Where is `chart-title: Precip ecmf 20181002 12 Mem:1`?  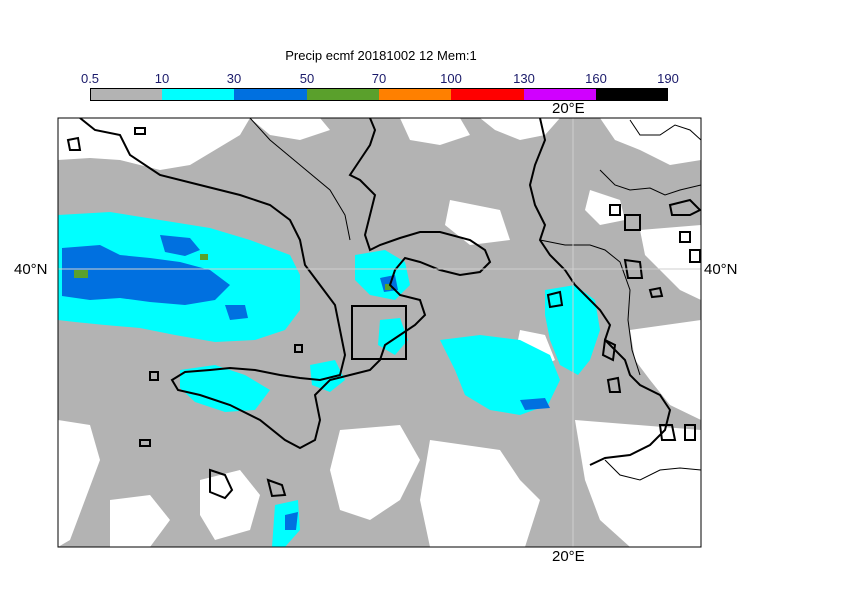 chart-title: Precip ecmf 20181002 12 Mem:1 is located at coordinates (381, 55).